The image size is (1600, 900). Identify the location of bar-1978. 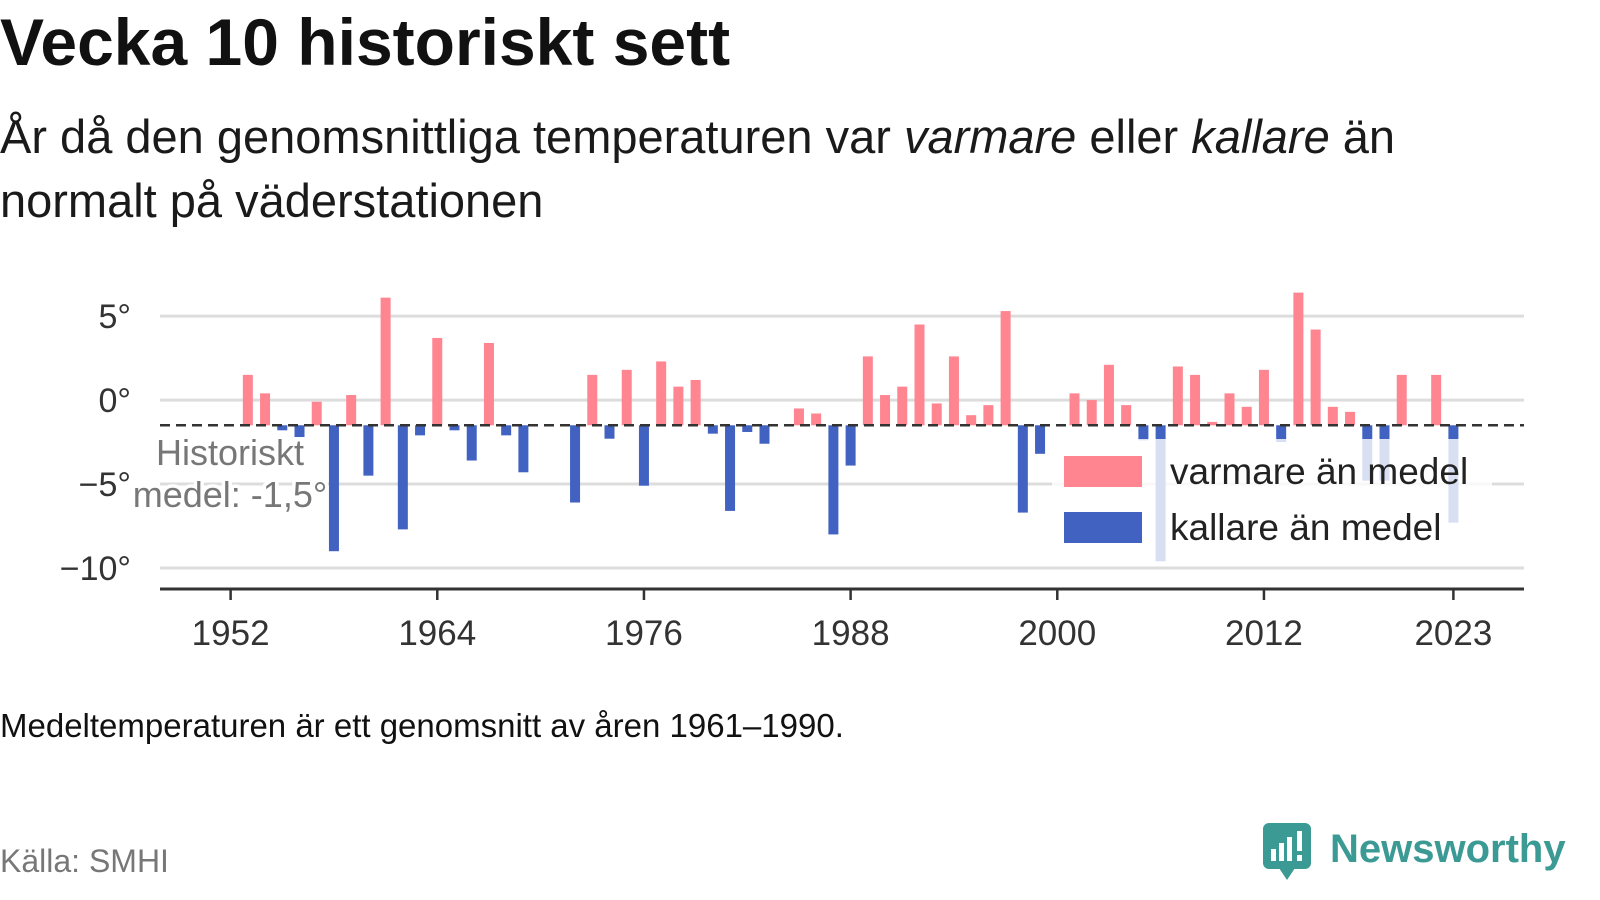
(678, 406).